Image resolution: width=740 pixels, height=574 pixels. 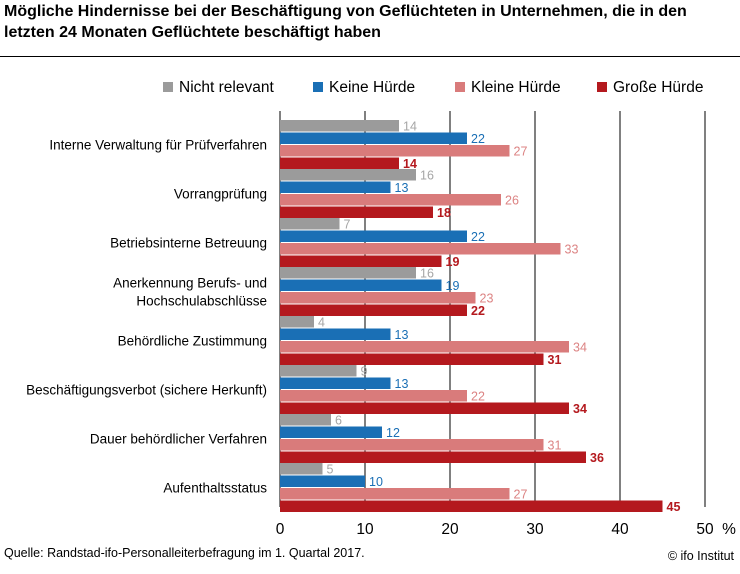 What do you see at coordinates (572, 250) in the screenshot?
I see `bar-value-label: 33` at bounding box center [572, 250].